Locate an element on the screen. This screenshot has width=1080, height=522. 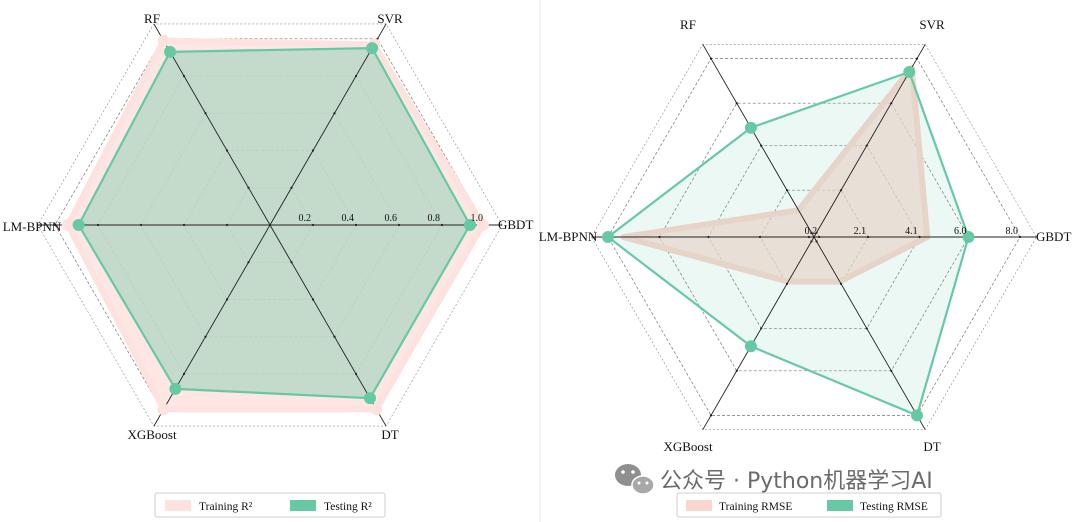
point-training-r-dt is located at coordinates (376, 409).